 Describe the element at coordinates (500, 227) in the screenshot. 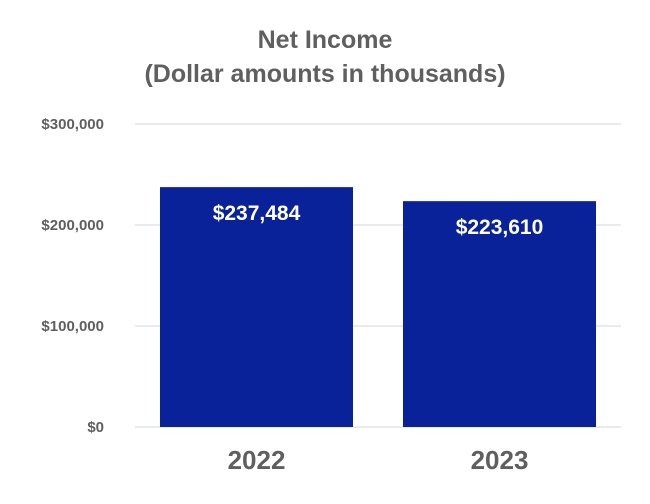

I see `bar-value-label: $223,610` at that location.